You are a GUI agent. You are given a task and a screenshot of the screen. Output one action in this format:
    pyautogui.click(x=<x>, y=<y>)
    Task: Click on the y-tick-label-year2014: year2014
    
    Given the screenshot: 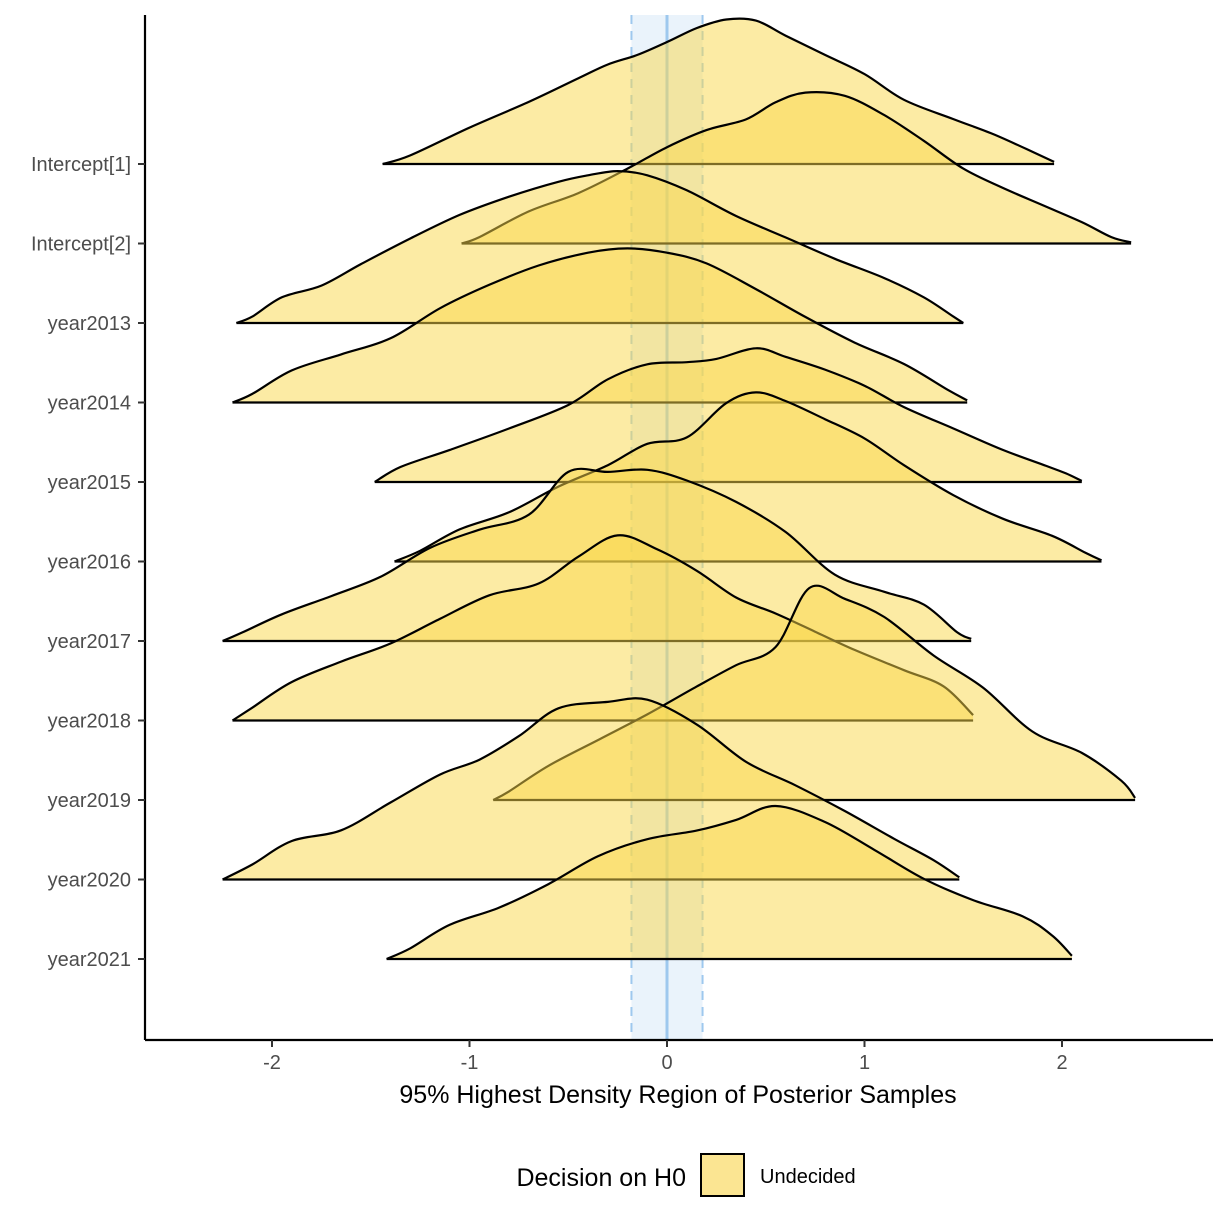 What is the action you would take?
    pyautogui.click(x=89, y=404)
    